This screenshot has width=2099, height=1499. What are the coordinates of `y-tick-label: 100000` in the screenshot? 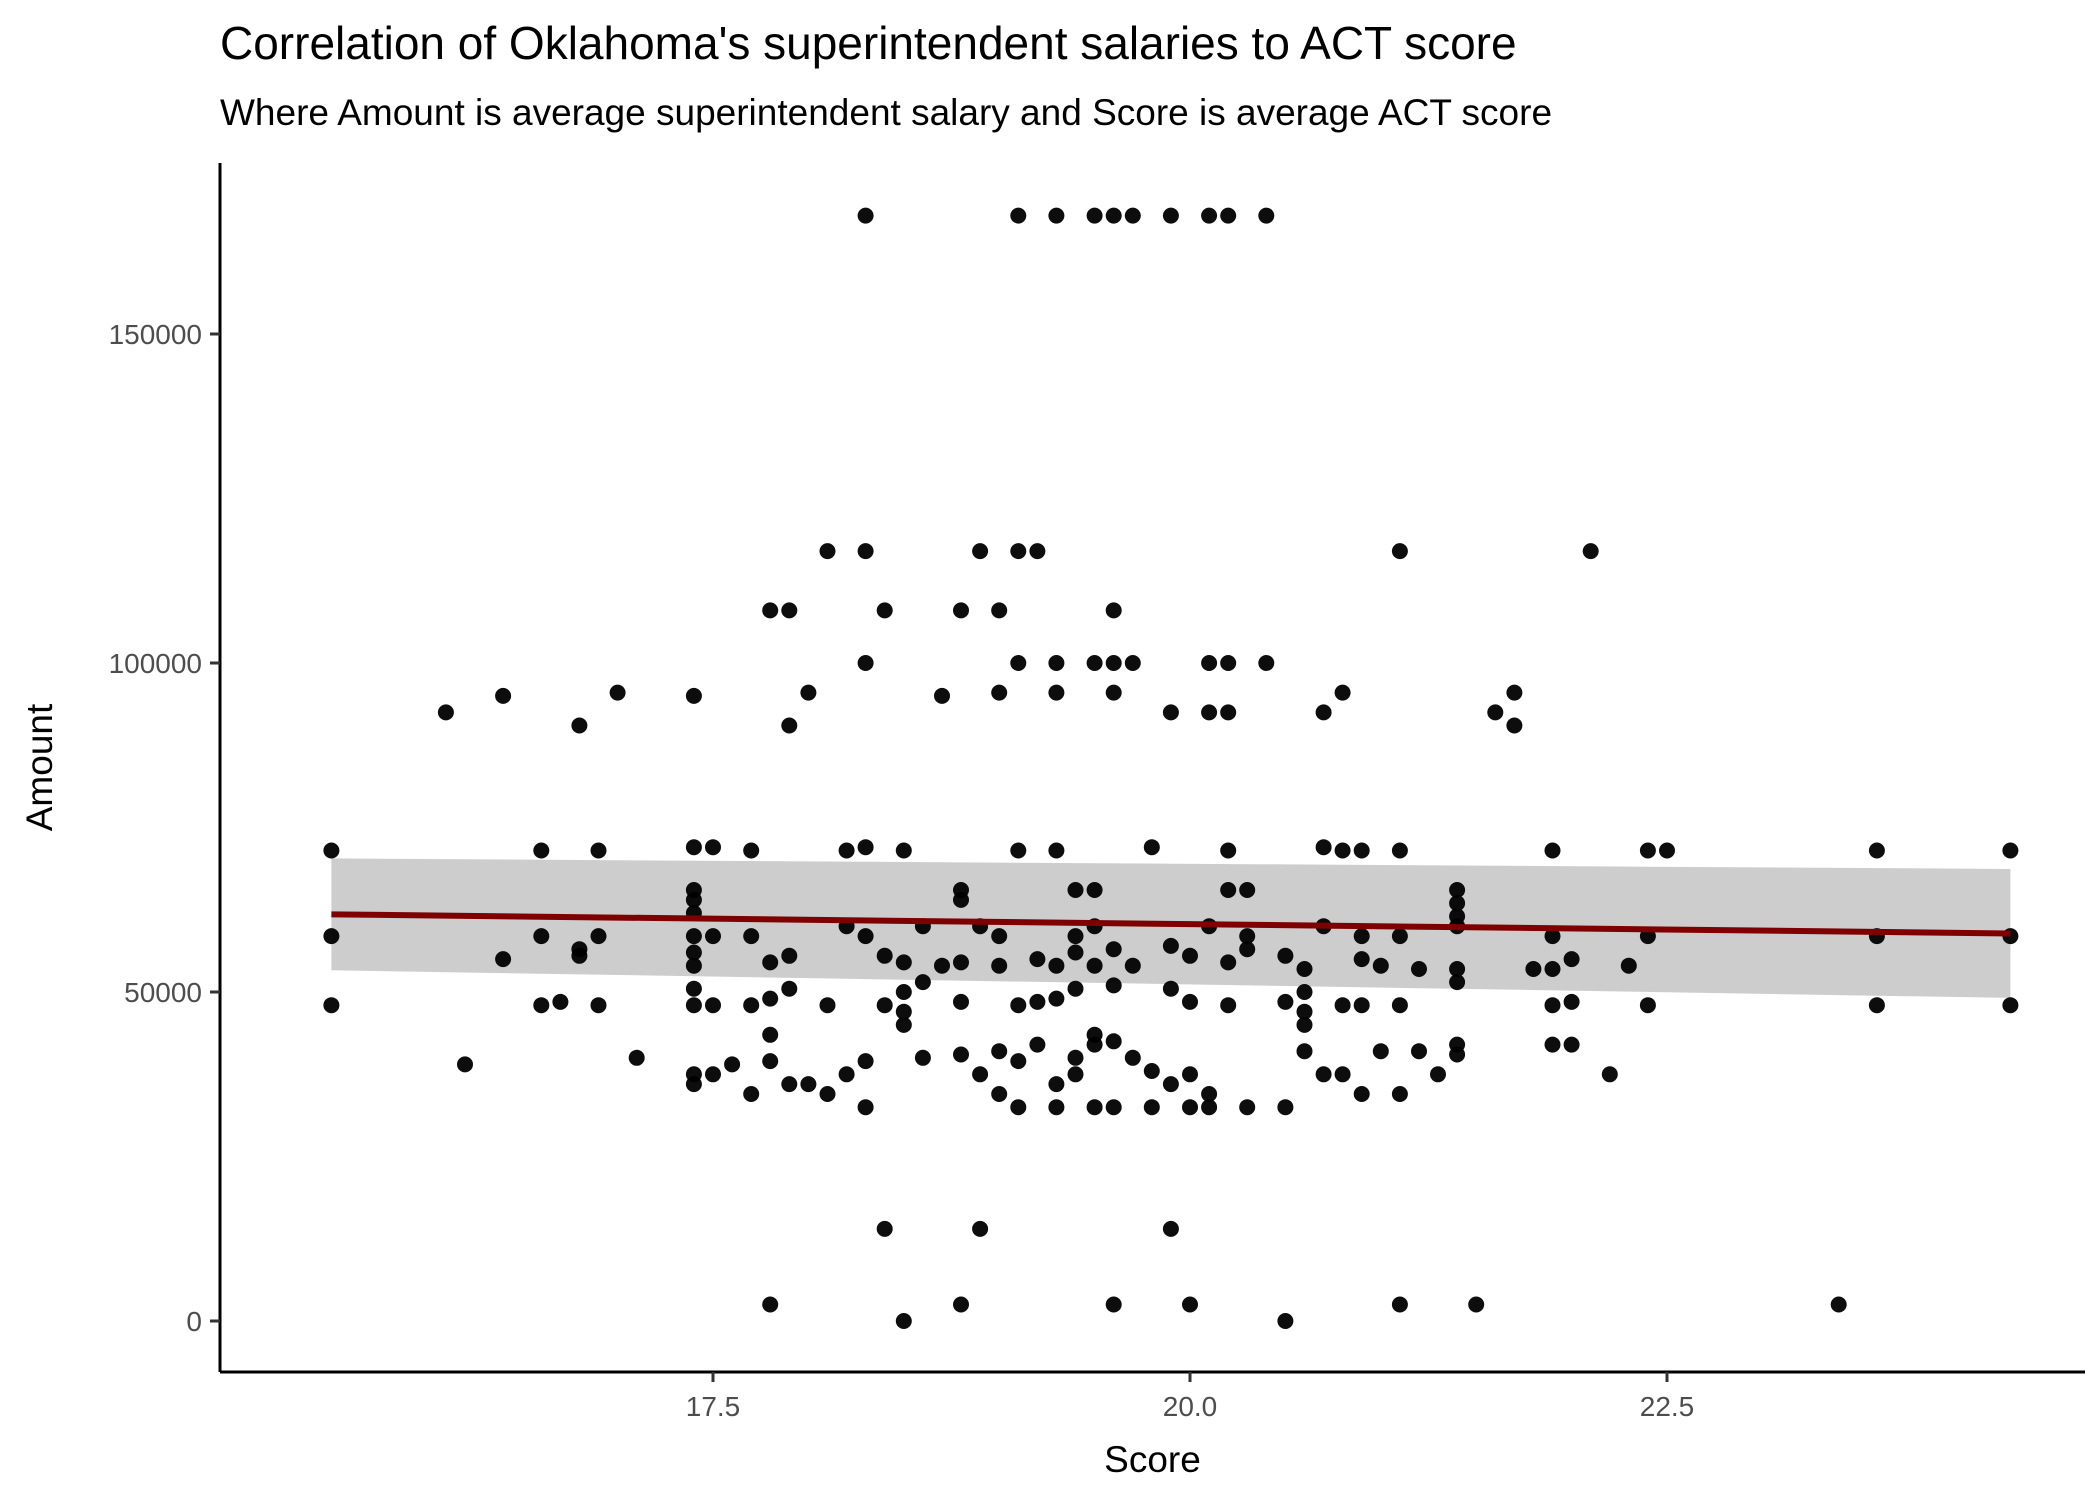 It's located at (155, 663).